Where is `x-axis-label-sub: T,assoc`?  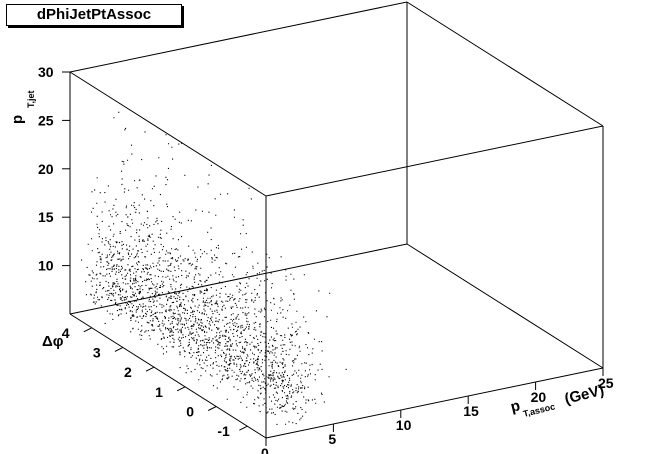
x-axis-label-sub: T,assoc is located at coordinates (539, 410).